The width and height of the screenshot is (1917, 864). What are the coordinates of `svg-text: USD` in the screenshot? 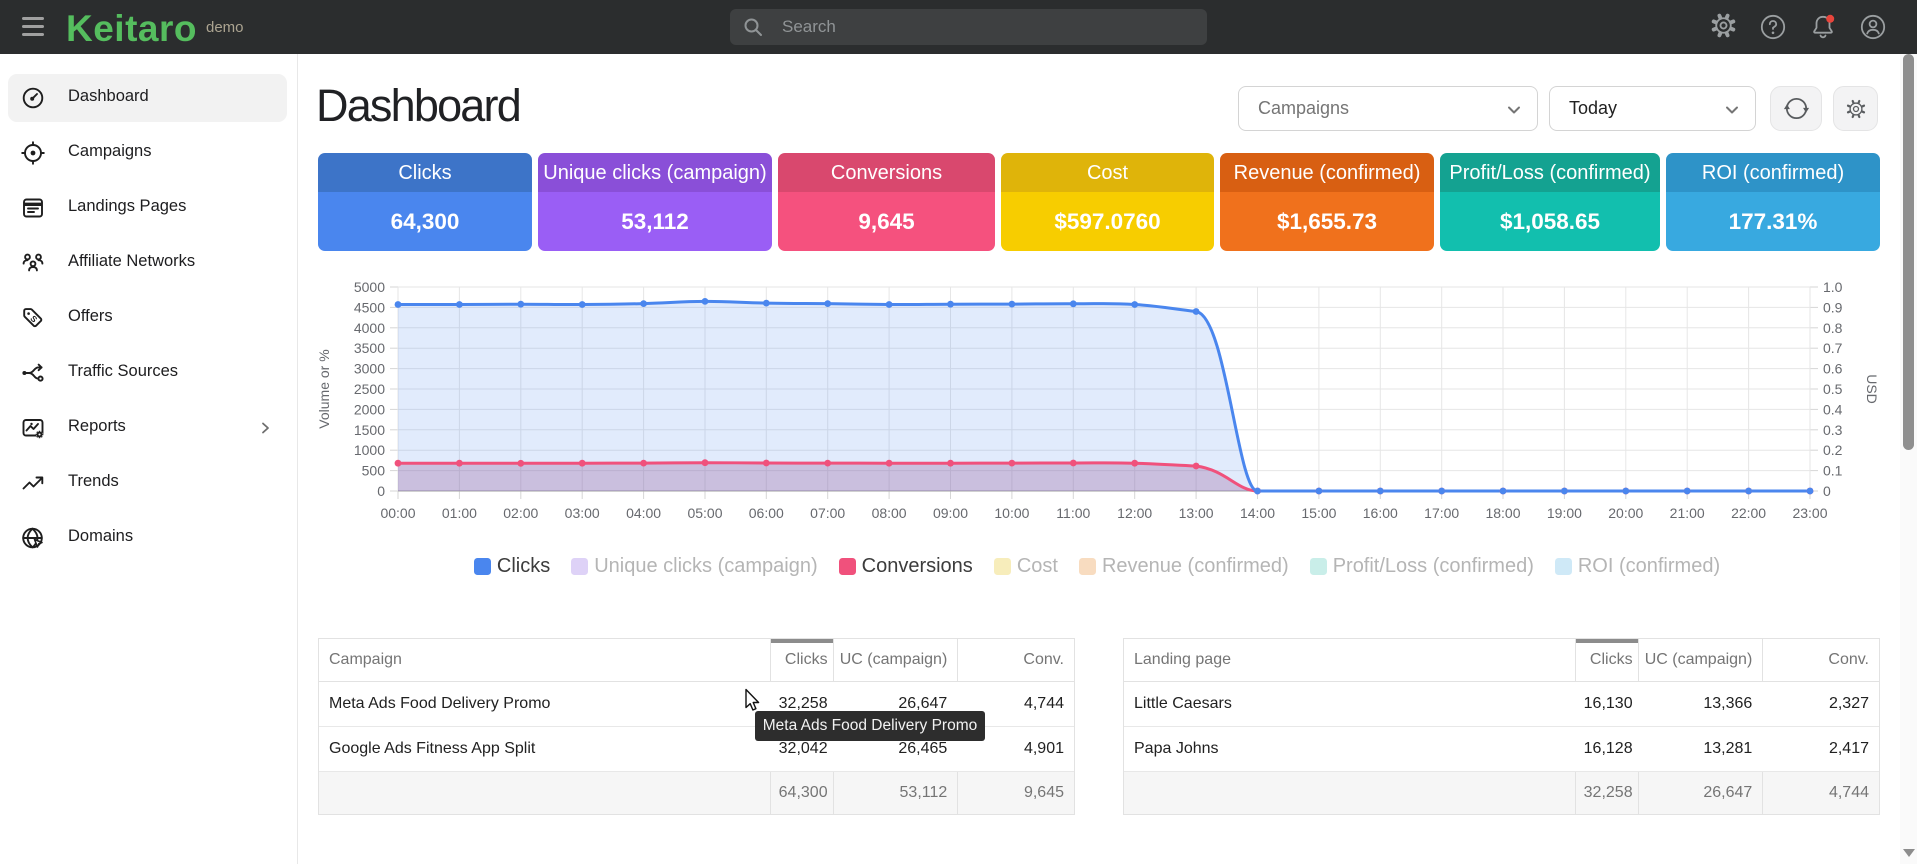 It's located at (1872, 389).